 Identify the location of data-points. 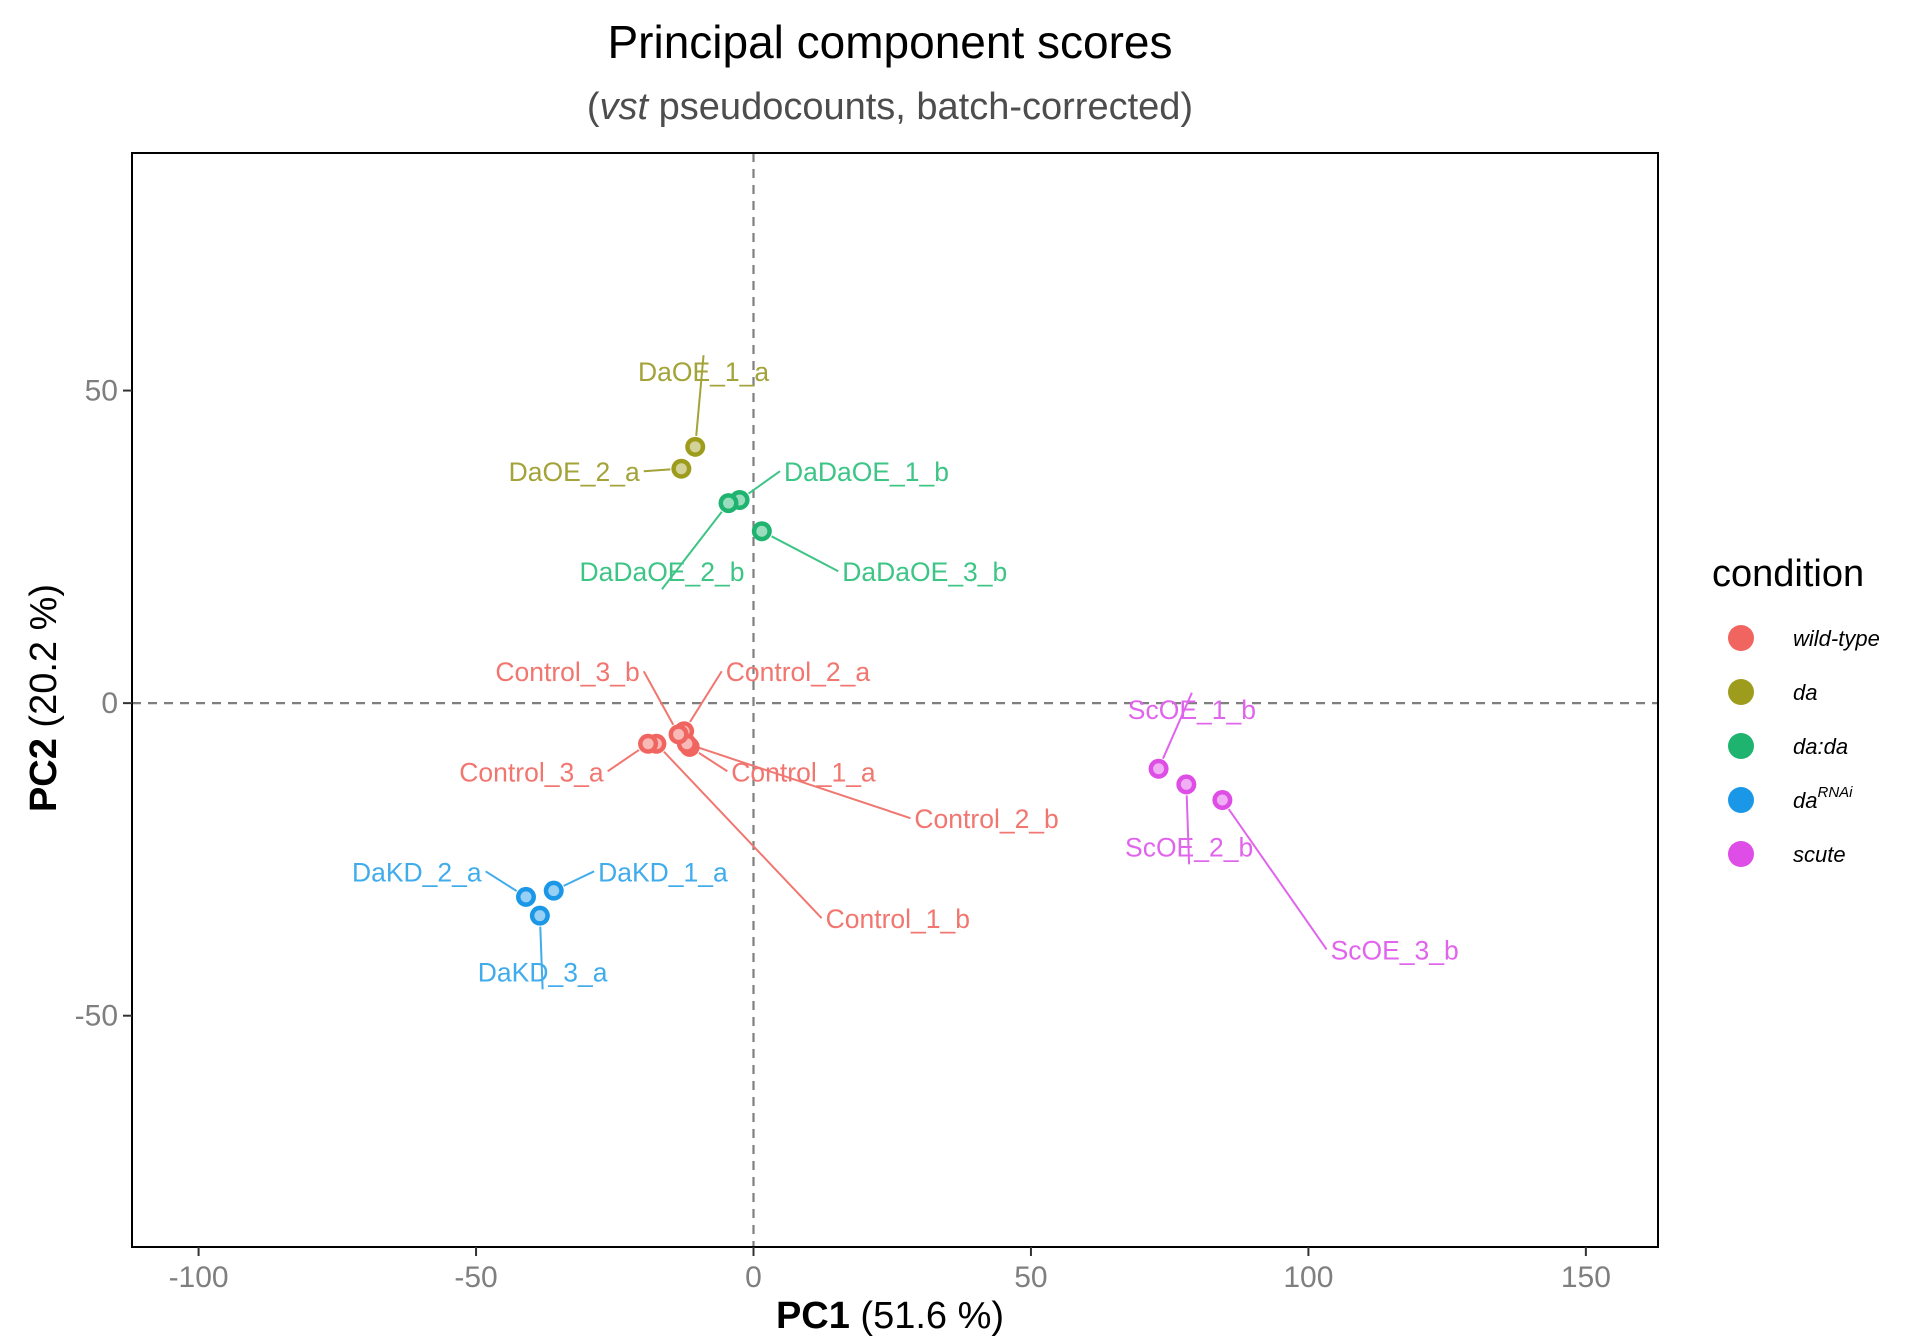
(874, 681).